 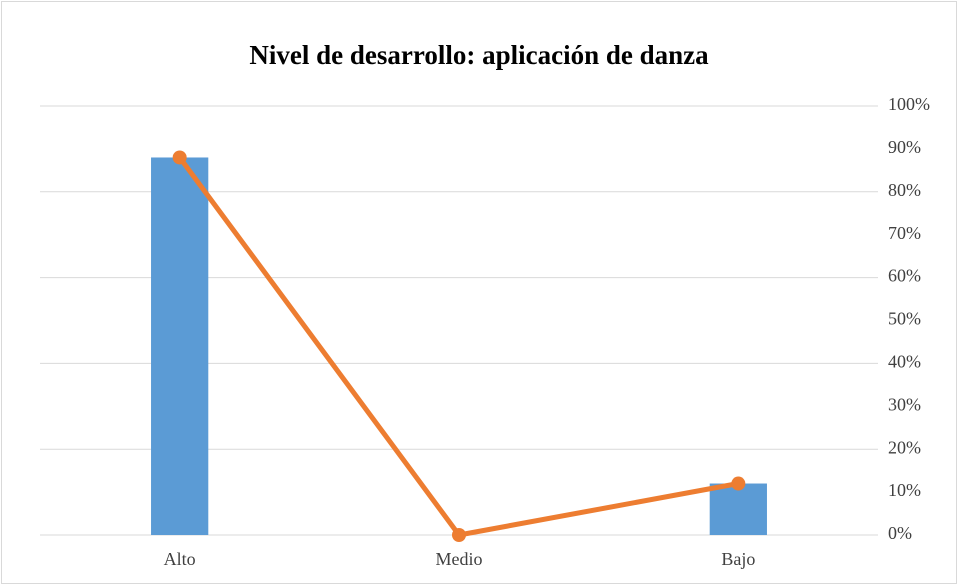 I want to click on x-tick-label: Bajo, so click(x=738, y=559).